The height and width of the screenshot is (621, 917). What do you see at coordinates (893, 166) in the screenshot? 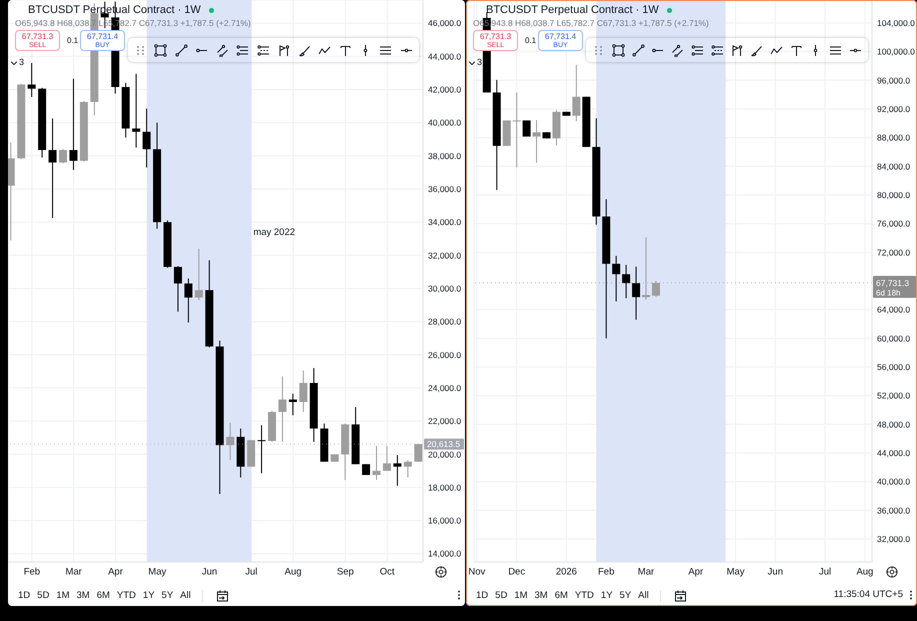
I see `y-tick-label: 84,000.0` at bounding box center [893, 166].